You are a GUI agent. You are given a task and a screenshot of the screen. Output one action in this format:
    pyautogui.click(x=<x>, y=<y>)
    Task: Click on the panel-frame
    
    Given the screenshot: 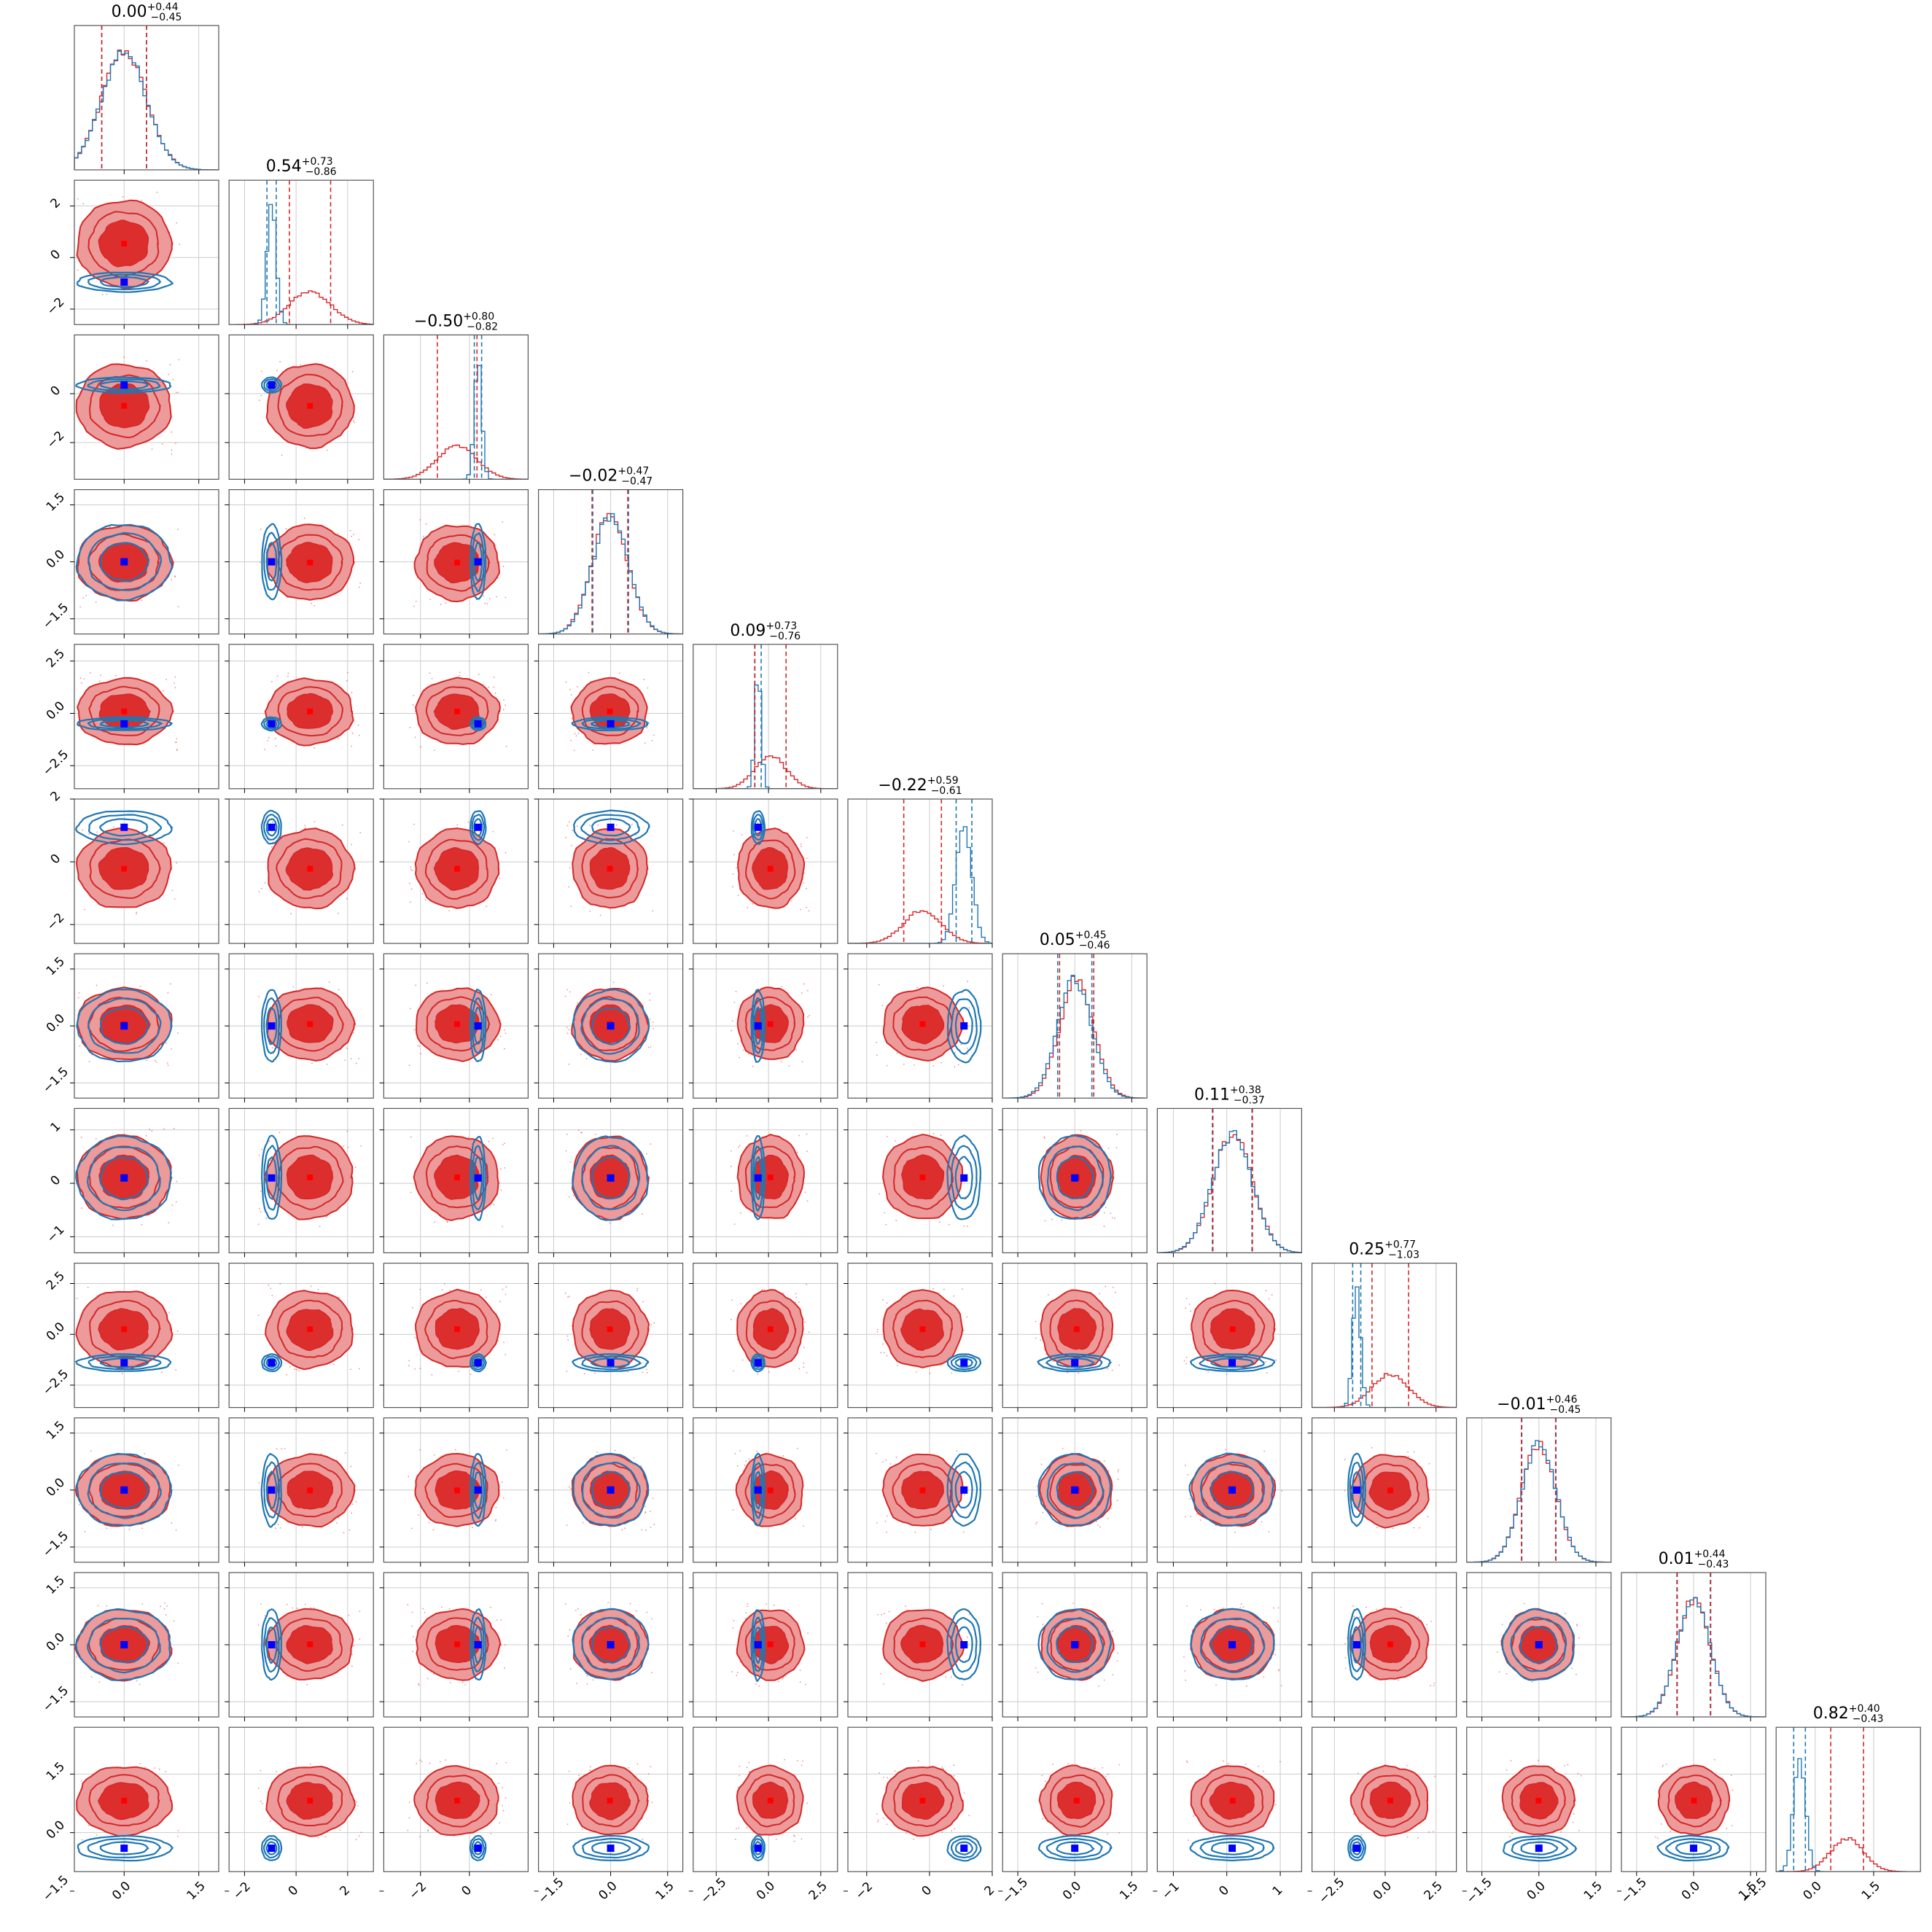 What is the action you would take?
    pyautogui.click(x=301, y=1180)
    